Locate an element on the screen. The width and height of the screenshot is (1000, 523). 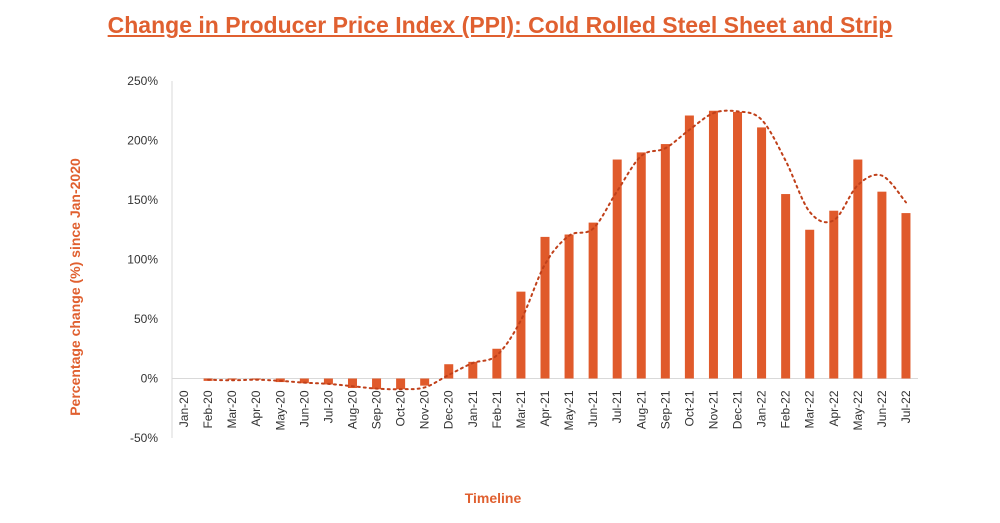
y-tick-label: 50% is located at coordinates (146, 319).